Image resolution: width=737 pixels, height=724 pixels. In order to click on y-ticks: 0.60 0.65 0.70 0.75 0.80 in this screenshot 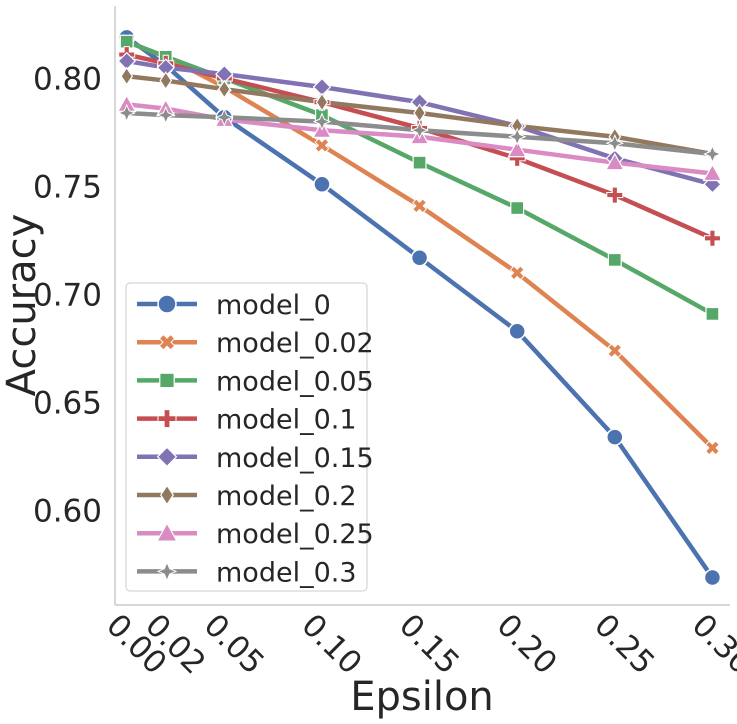, I will do `click(67, 295)`.